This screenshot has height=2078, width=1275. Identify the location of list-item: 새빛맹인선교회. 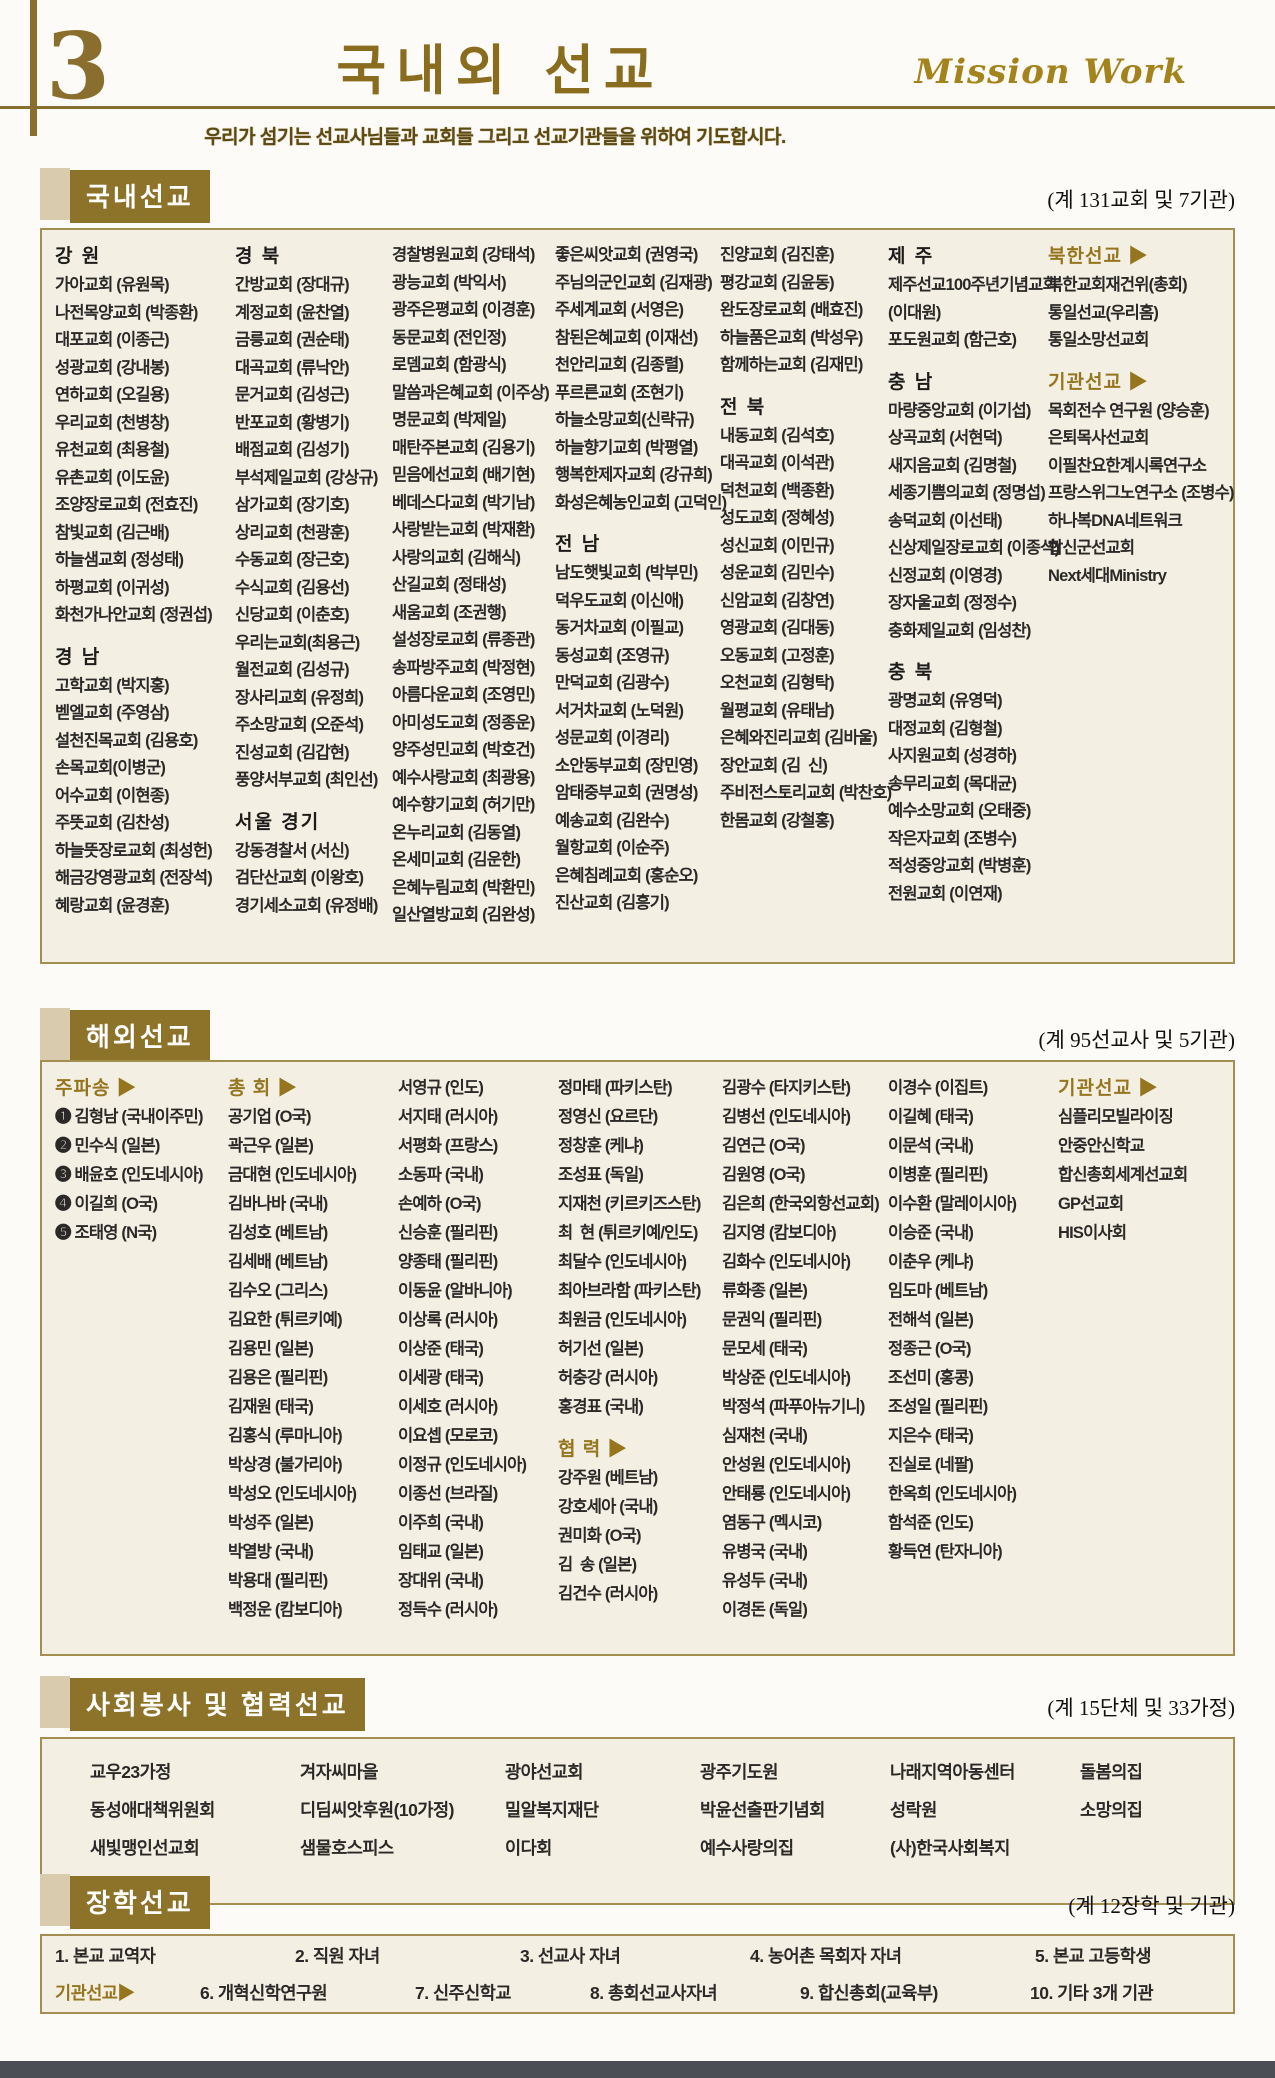
(145, 1848).